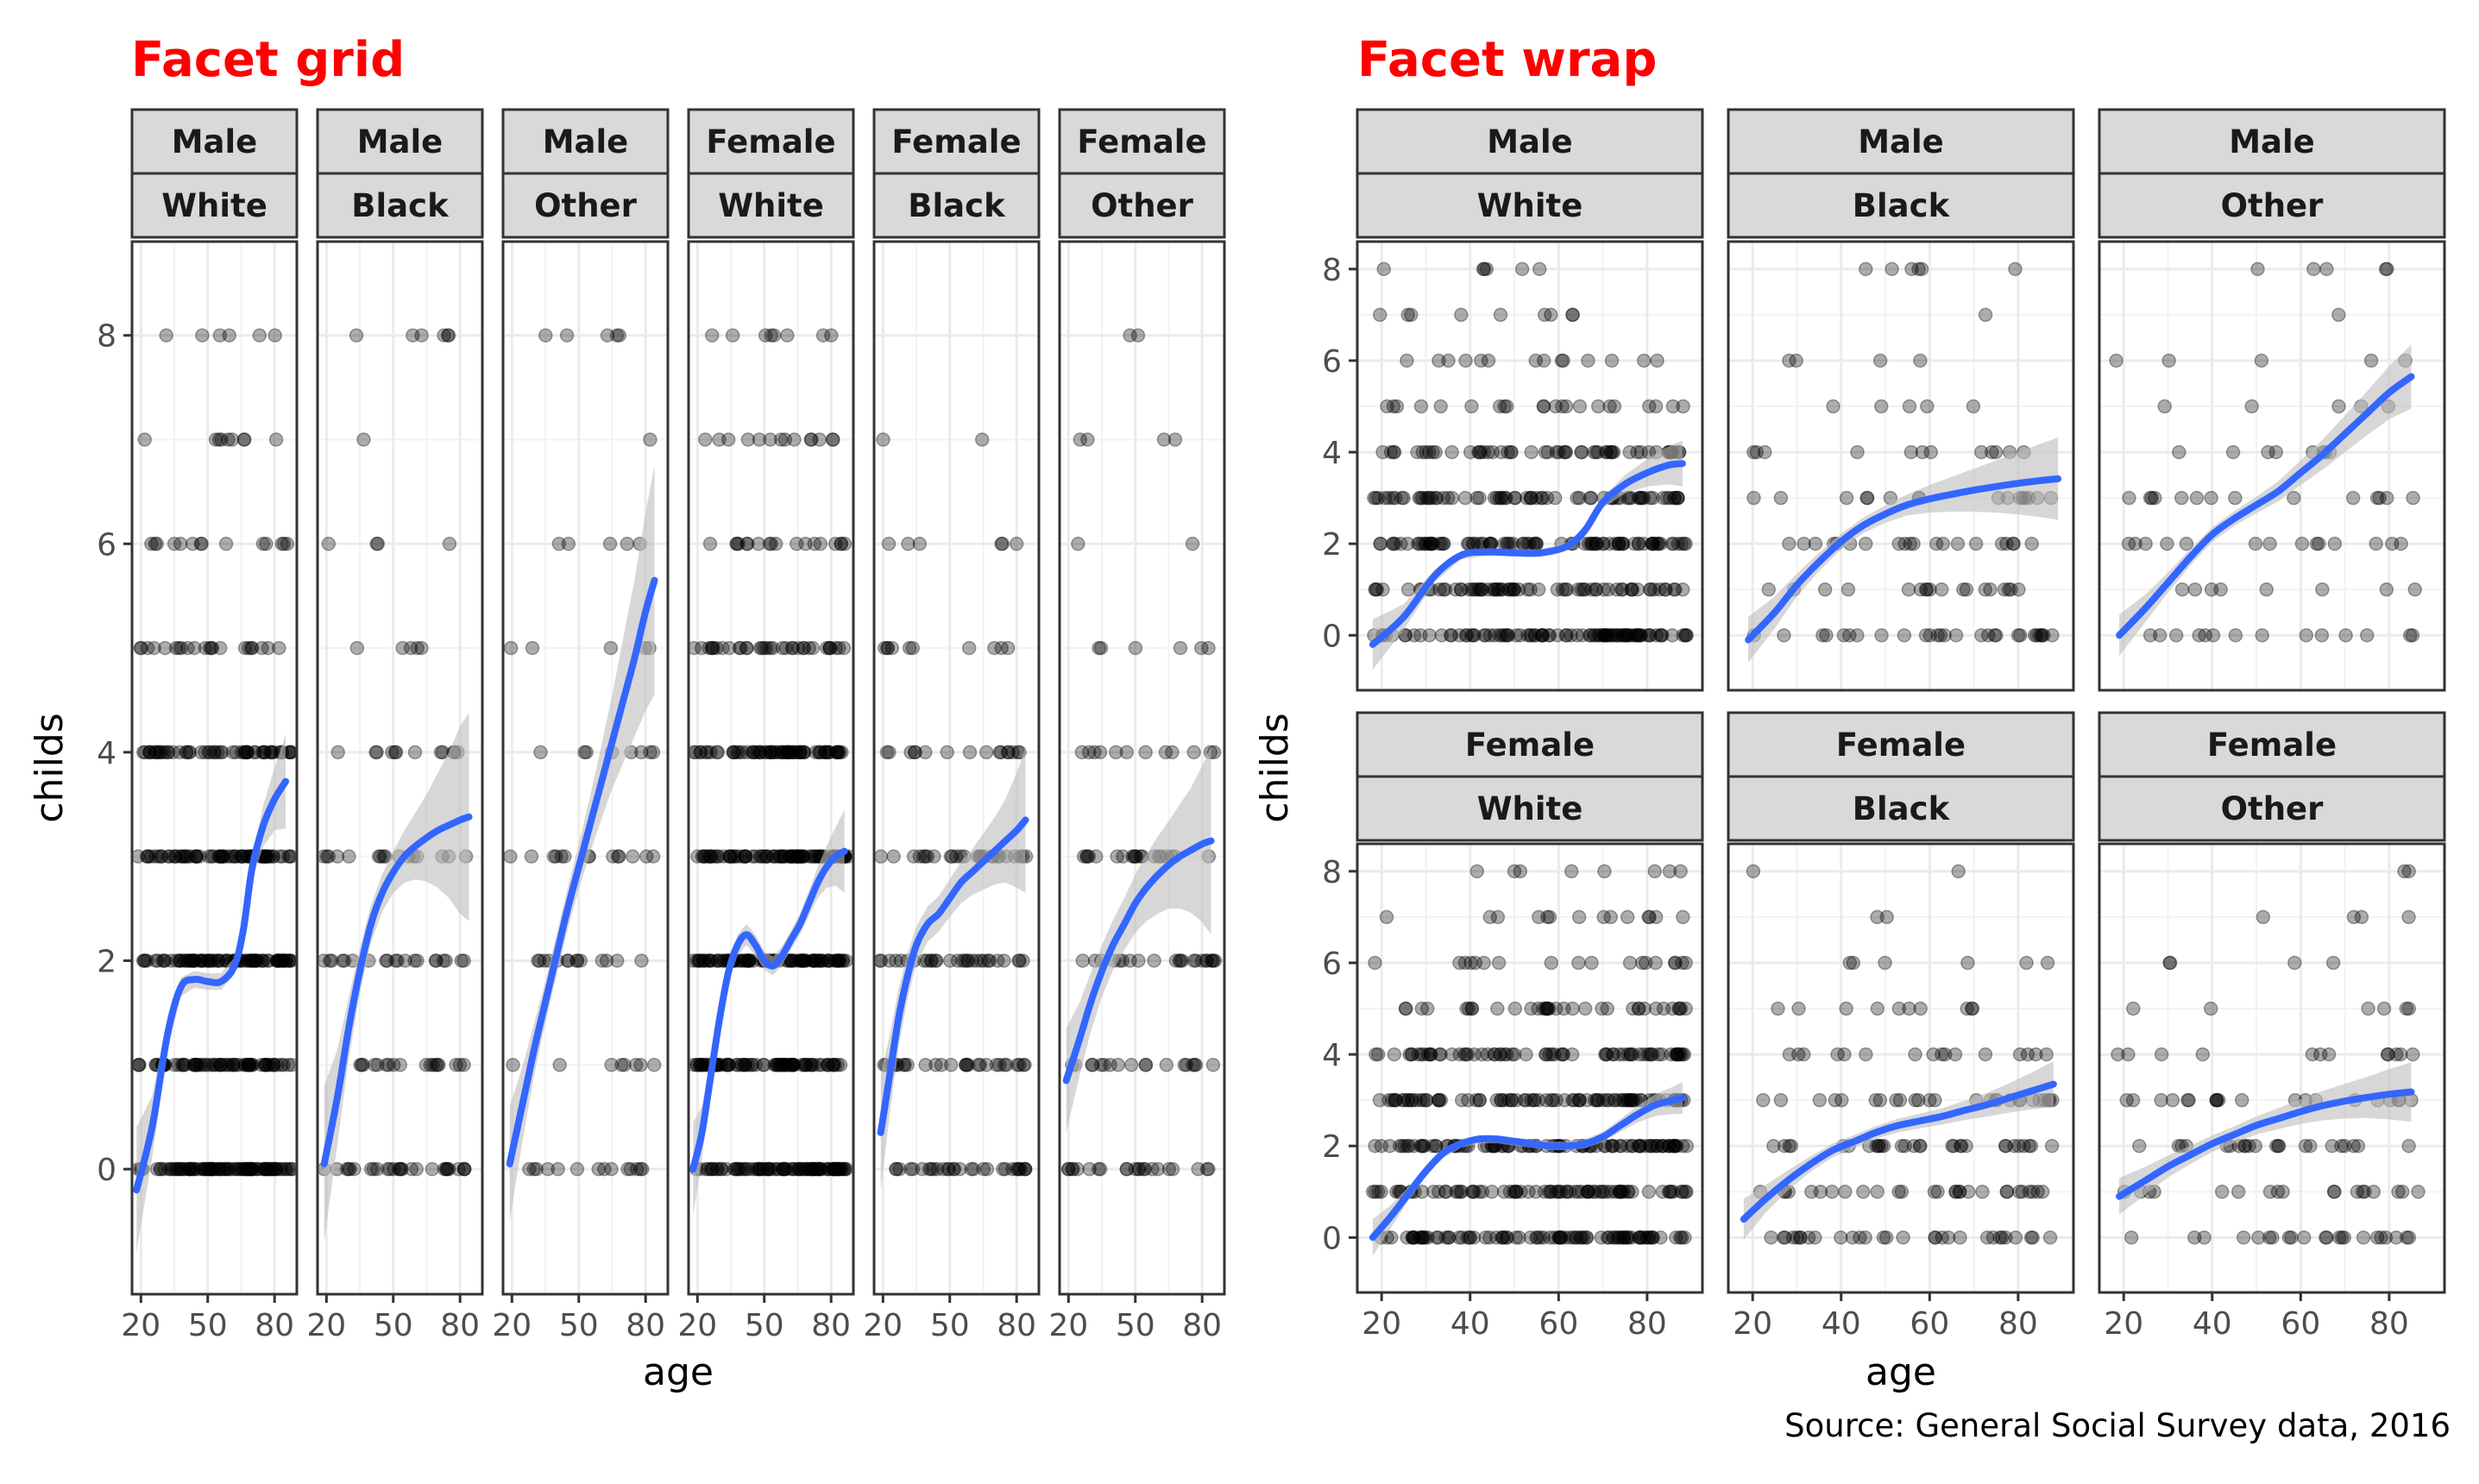 This screenshot has width=2479, height=1484. I want to click on y-tick-label: 4, so click(106, 753).